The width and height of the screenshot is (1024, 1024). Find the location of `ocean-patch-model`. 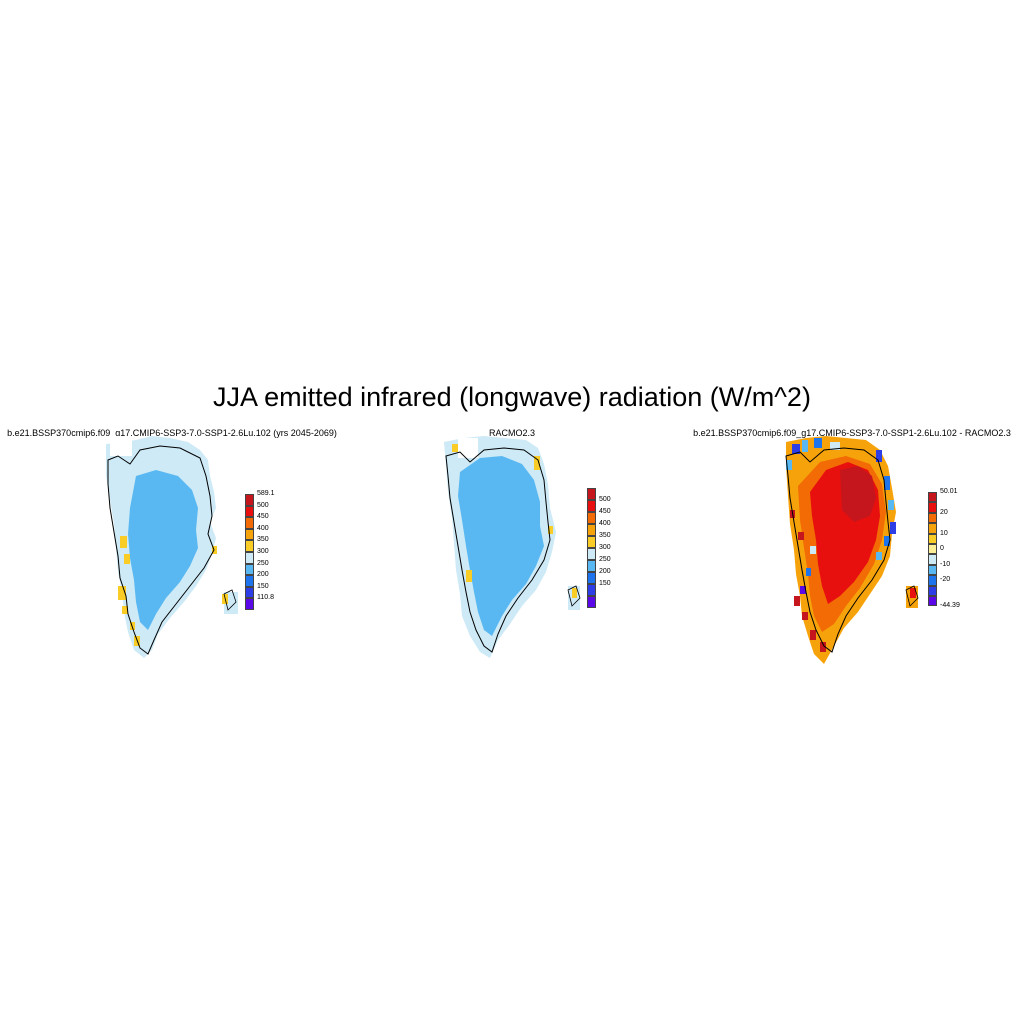

ocean-patch-model is located at coordinates (121, 446).